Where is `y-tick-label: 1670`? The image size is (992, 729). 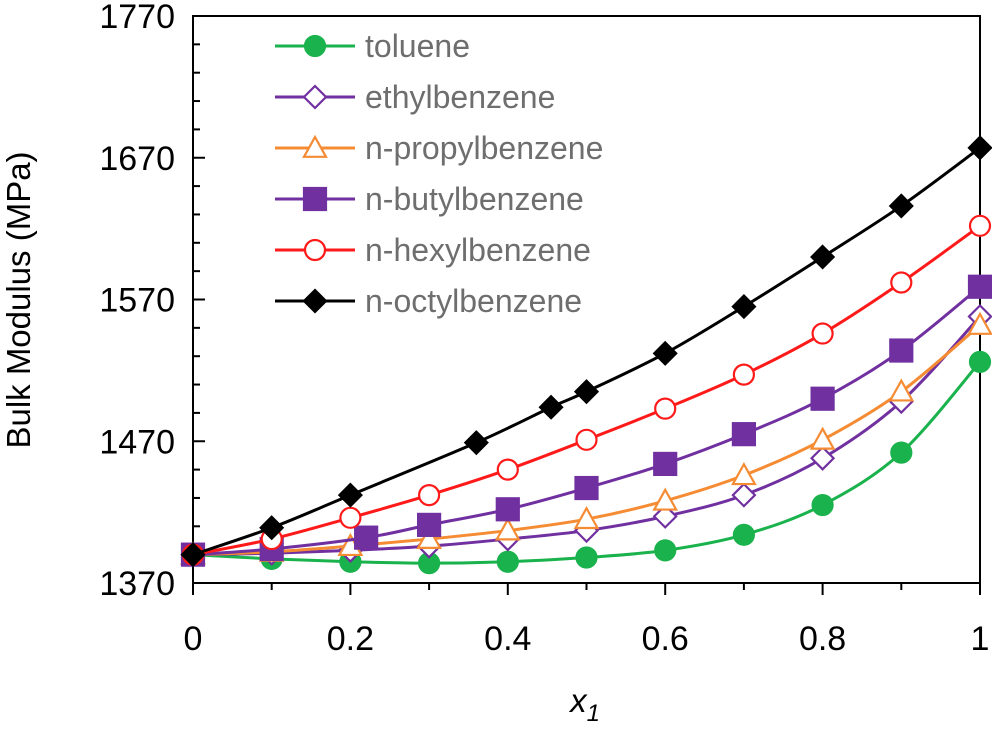
y-tick-label: 1670 is located at coordinates (137, 159).